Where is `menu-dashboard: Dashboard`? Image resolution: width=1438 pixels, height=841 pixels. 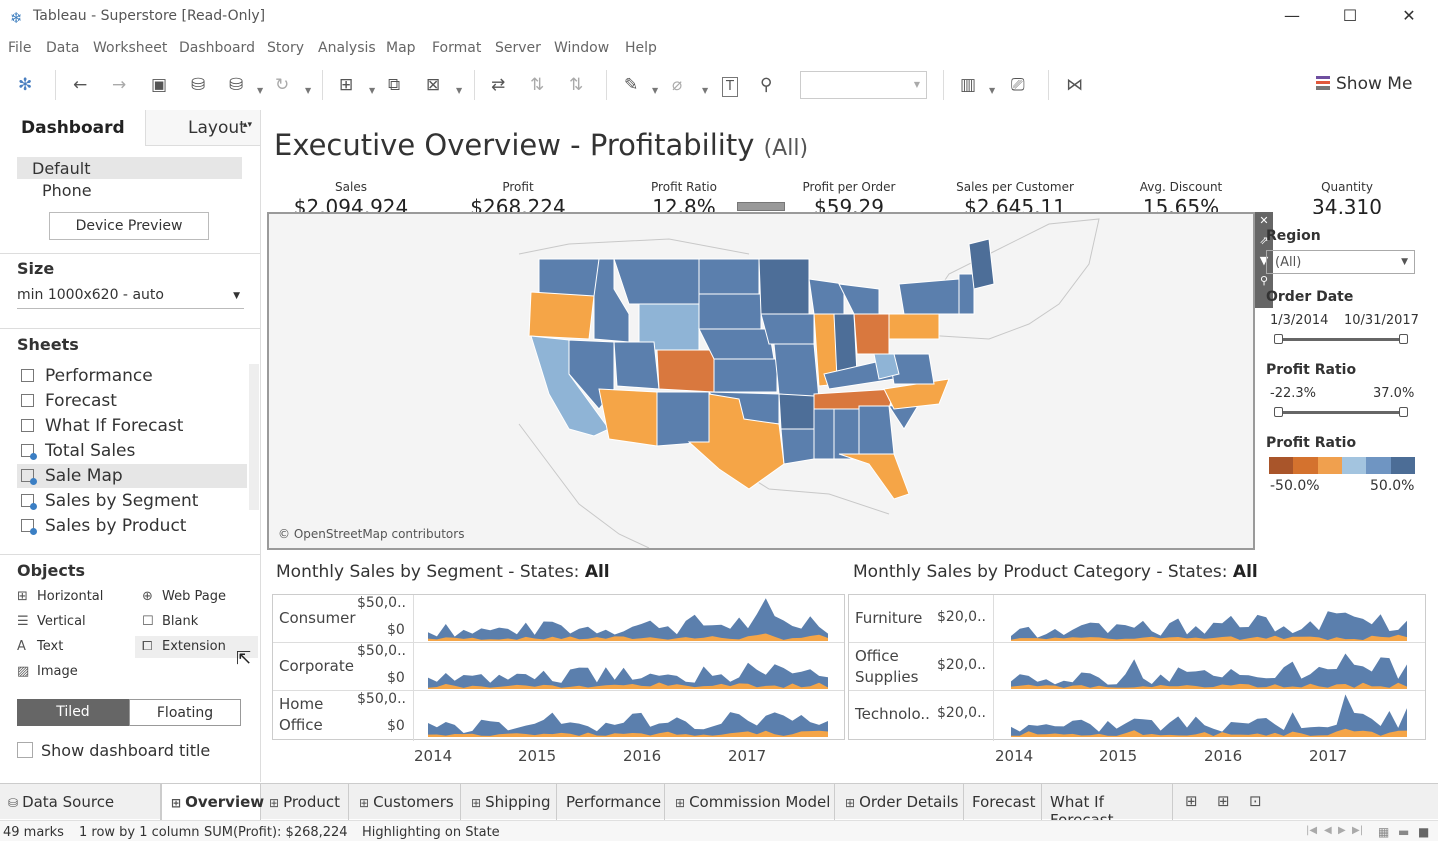
menu-dashboard: Dashboard is located at coordinates (217, 48).